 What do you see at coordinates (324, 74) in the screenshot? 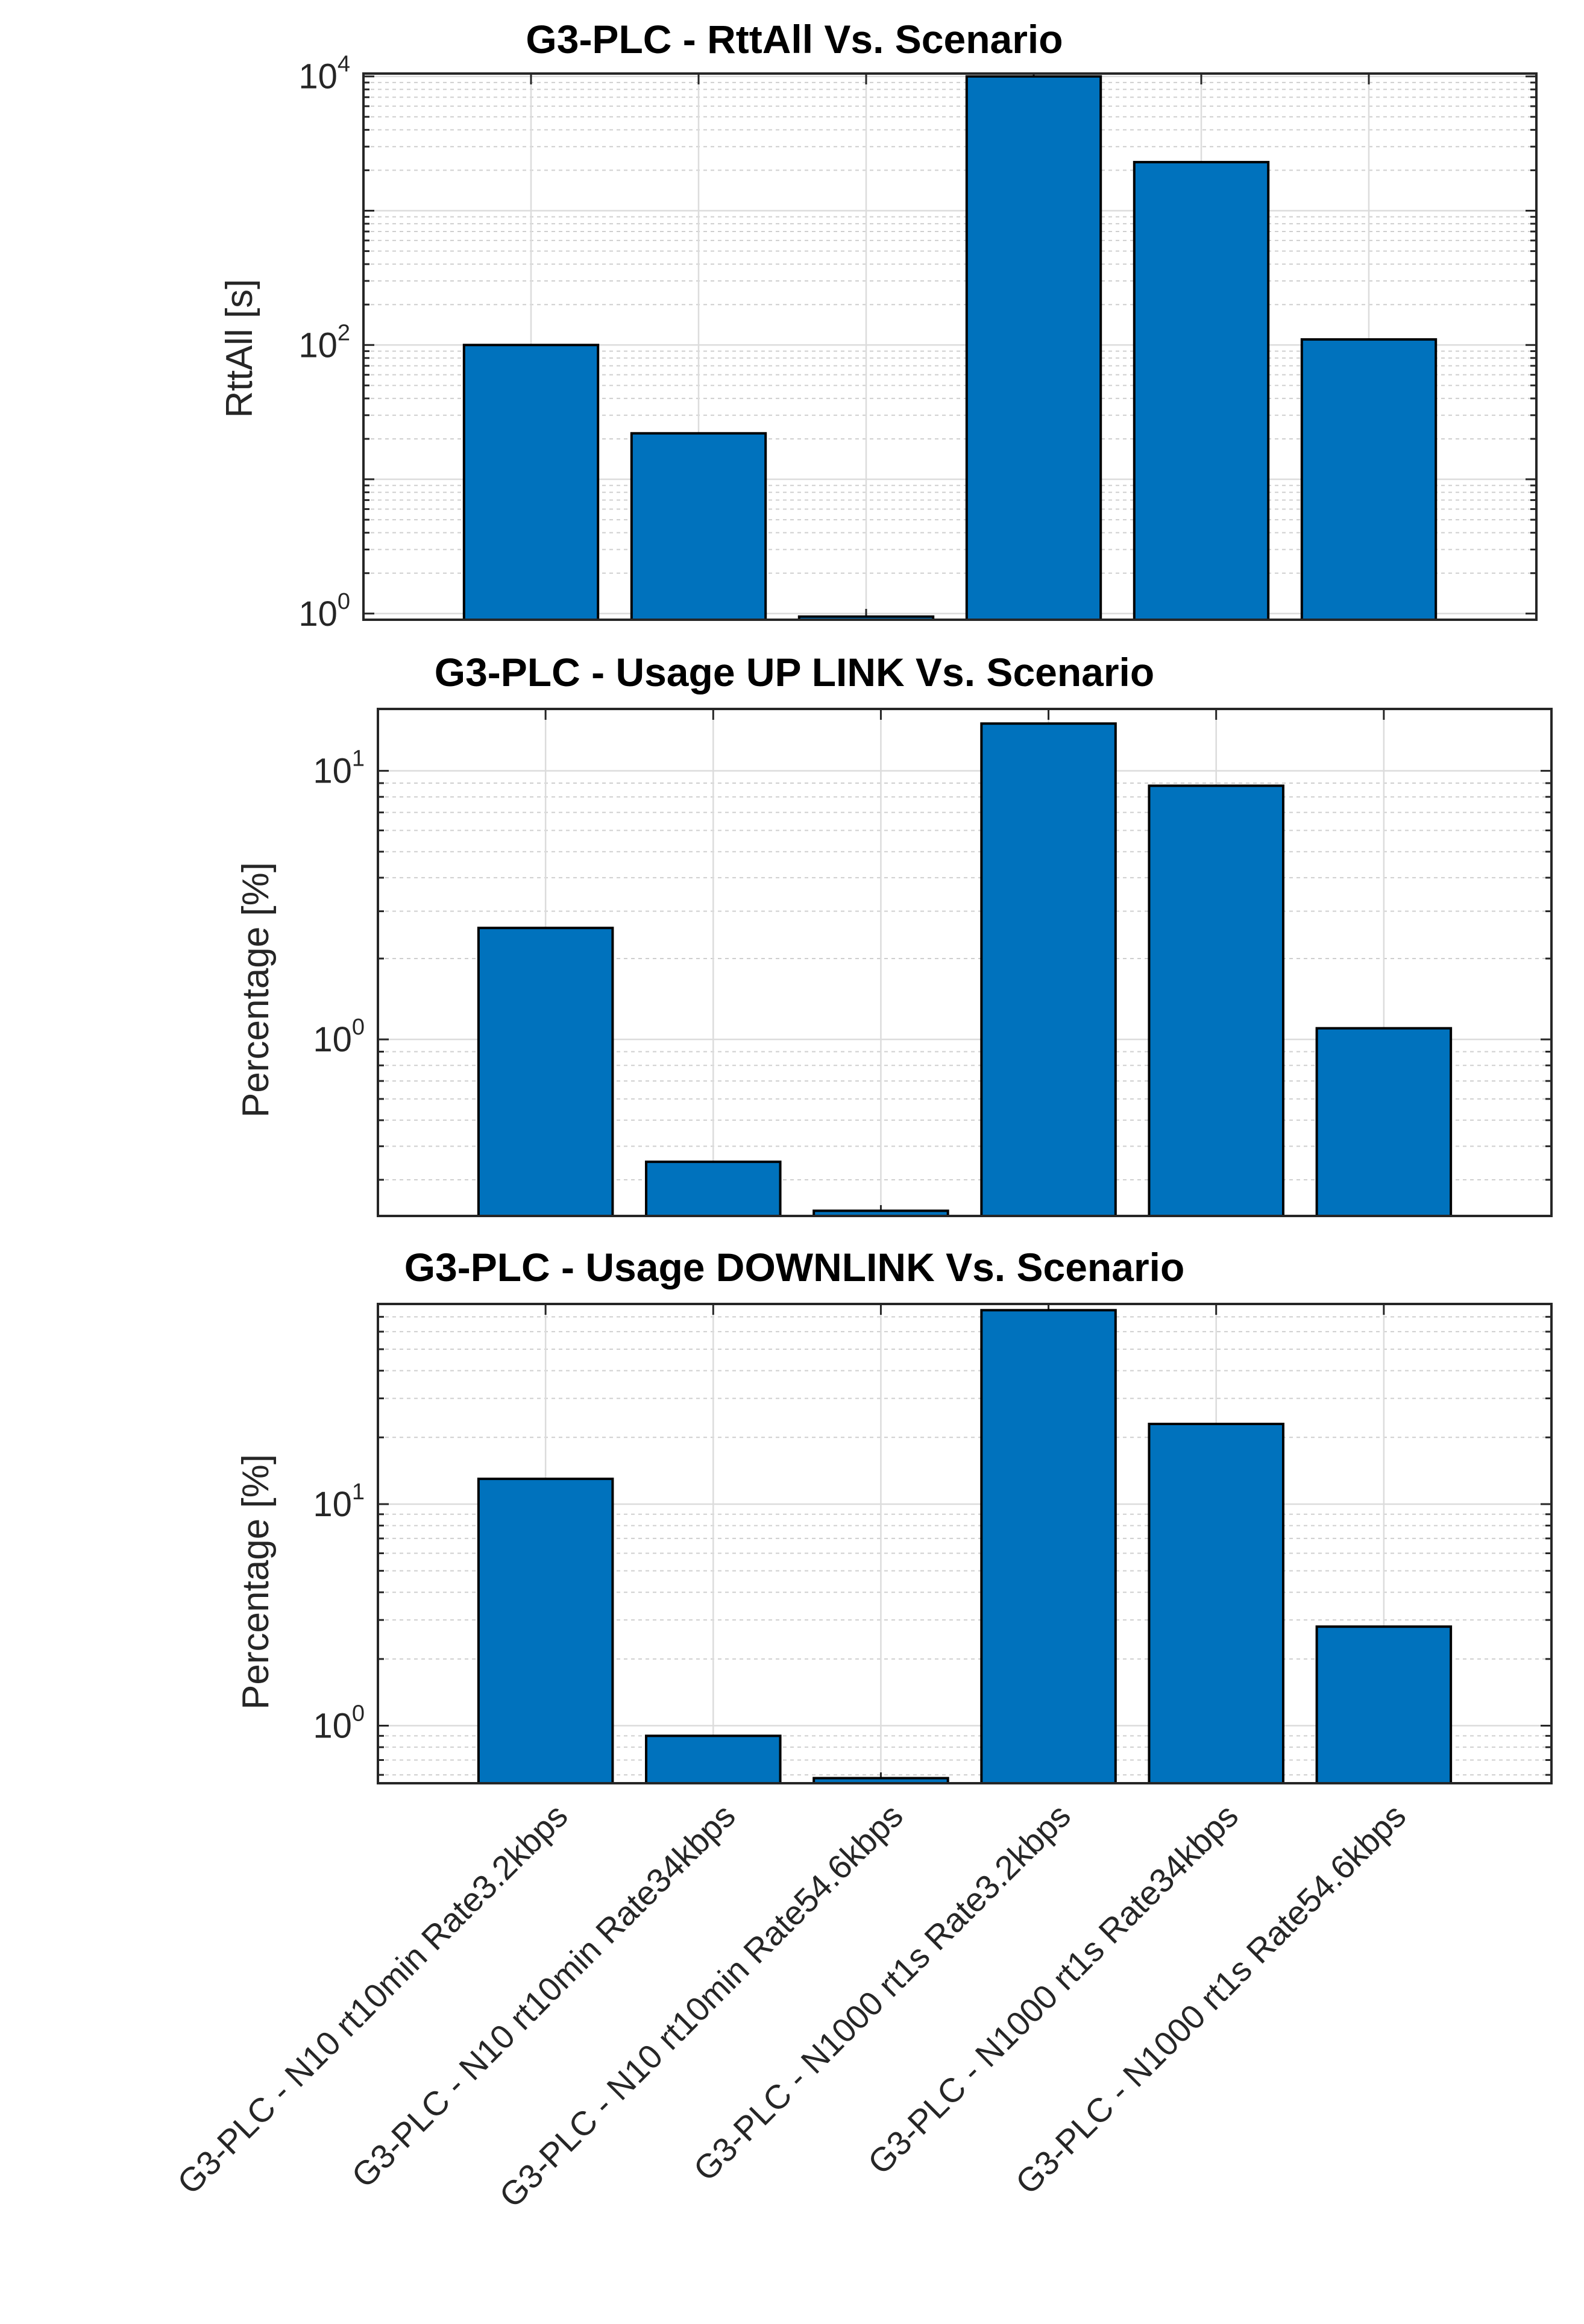
I see `y-tick-label: 10⁴` at bounding box center [324, 74].